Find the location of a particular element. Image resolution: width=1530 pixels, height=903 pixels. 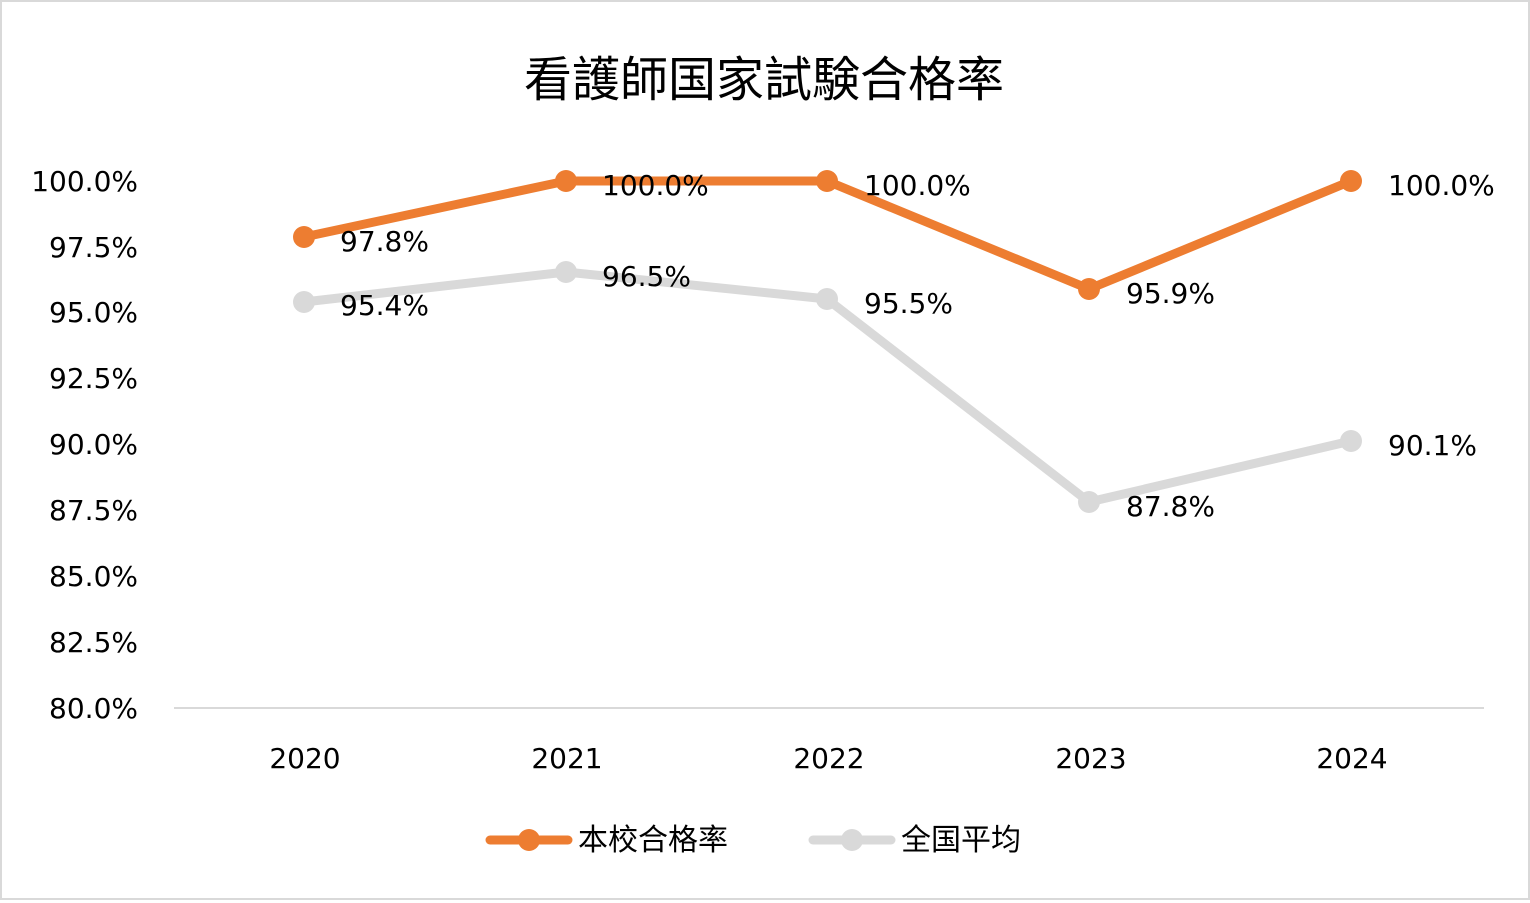

x-tick-label: 2024 is located at coordinates (1351, 758).